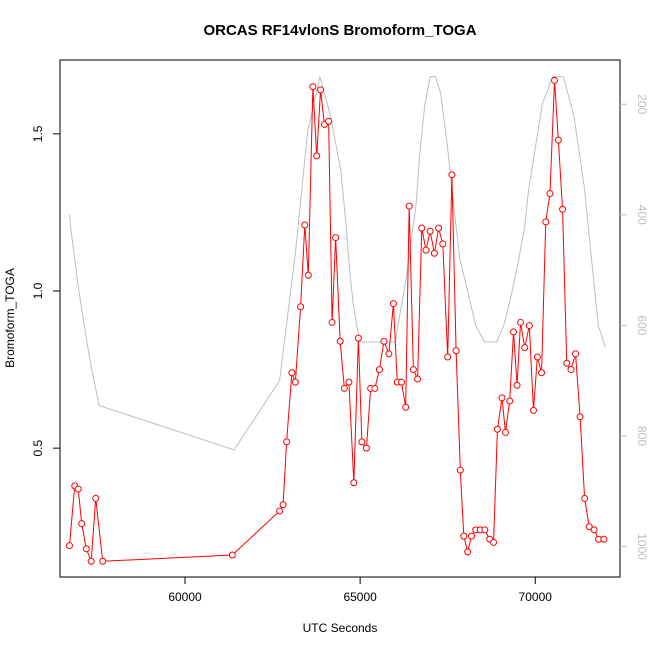 The width and height of the screenshot is (650, 650). I want to click on x-tick-label: 65000, so click(360, 597).